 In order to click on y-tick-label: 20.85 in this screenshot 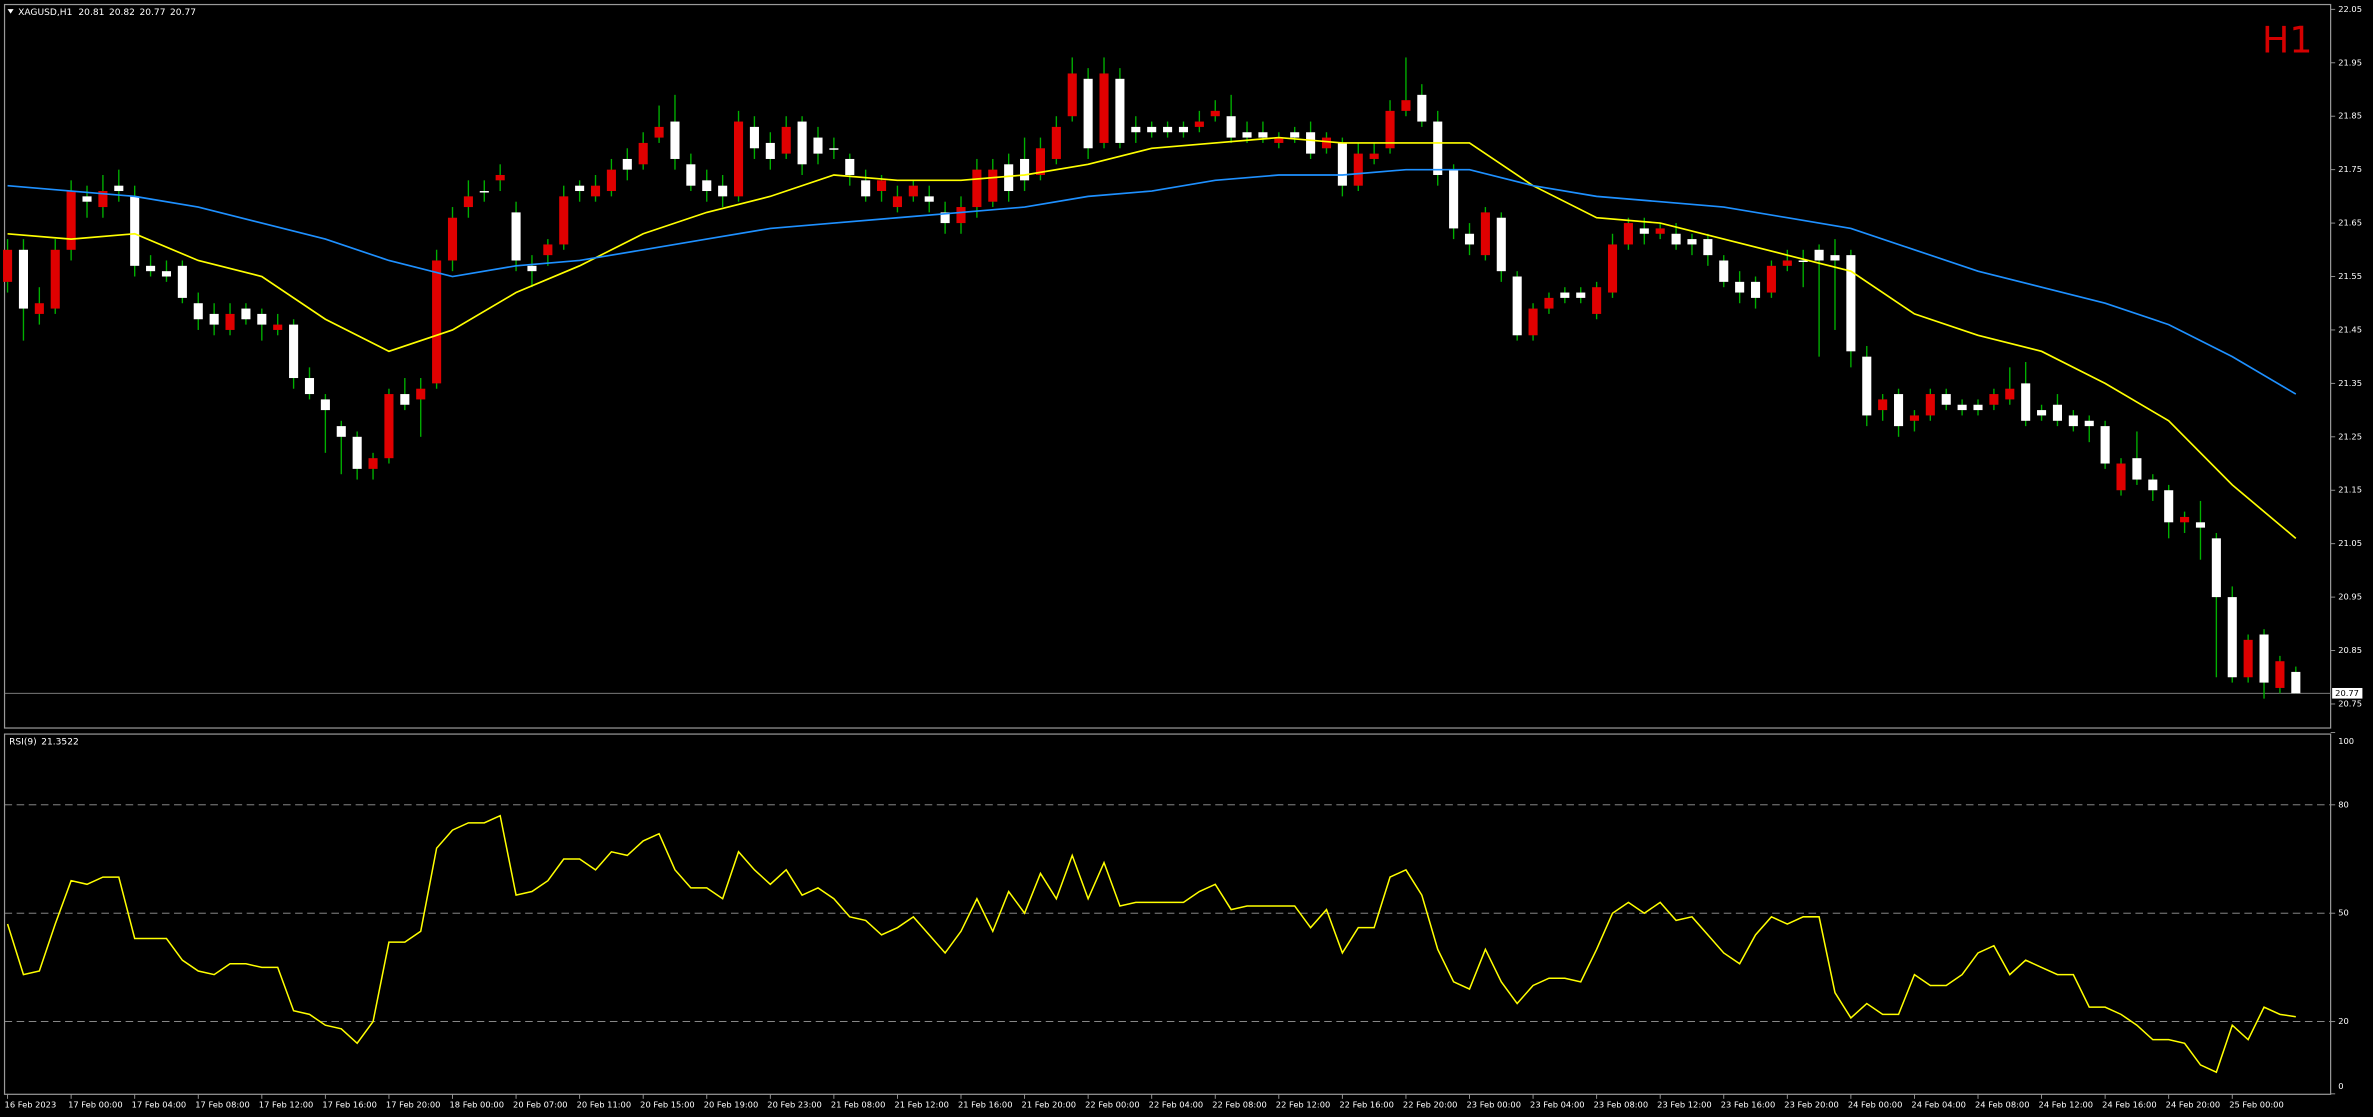, I will do `click(2350, 650)`.